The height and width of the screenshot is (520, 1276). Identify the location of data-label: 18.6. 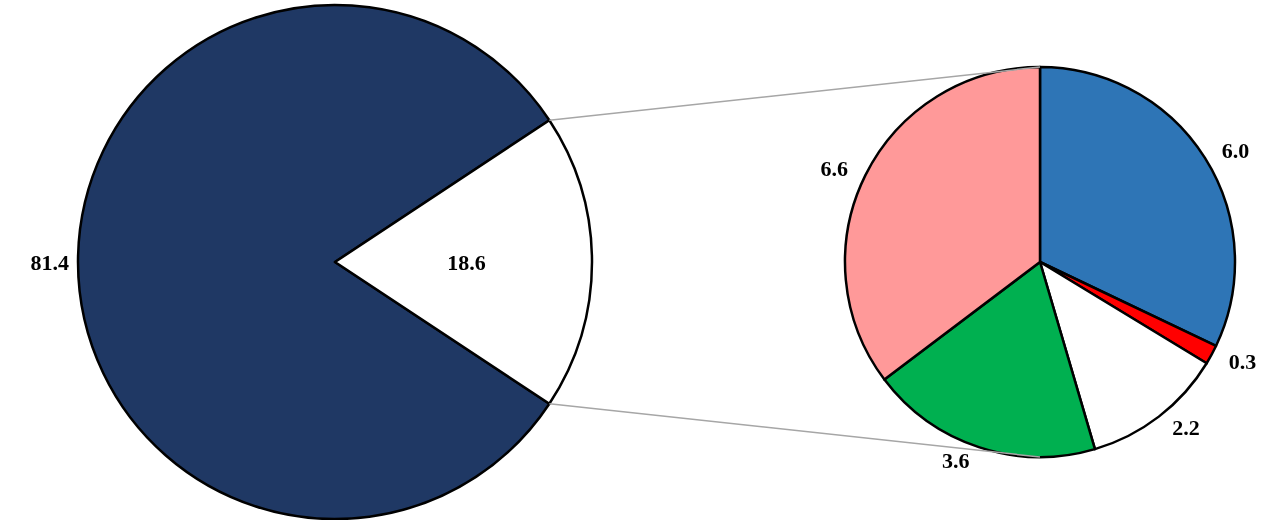
(466, 262).